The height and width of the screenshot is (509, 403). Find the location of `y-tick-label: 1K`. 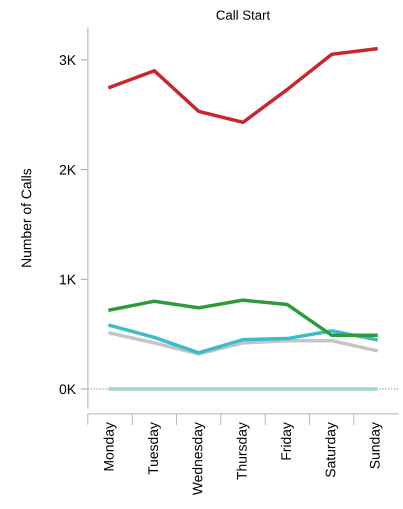

y-tick-label: 1K is located at coordinates (68, 279).